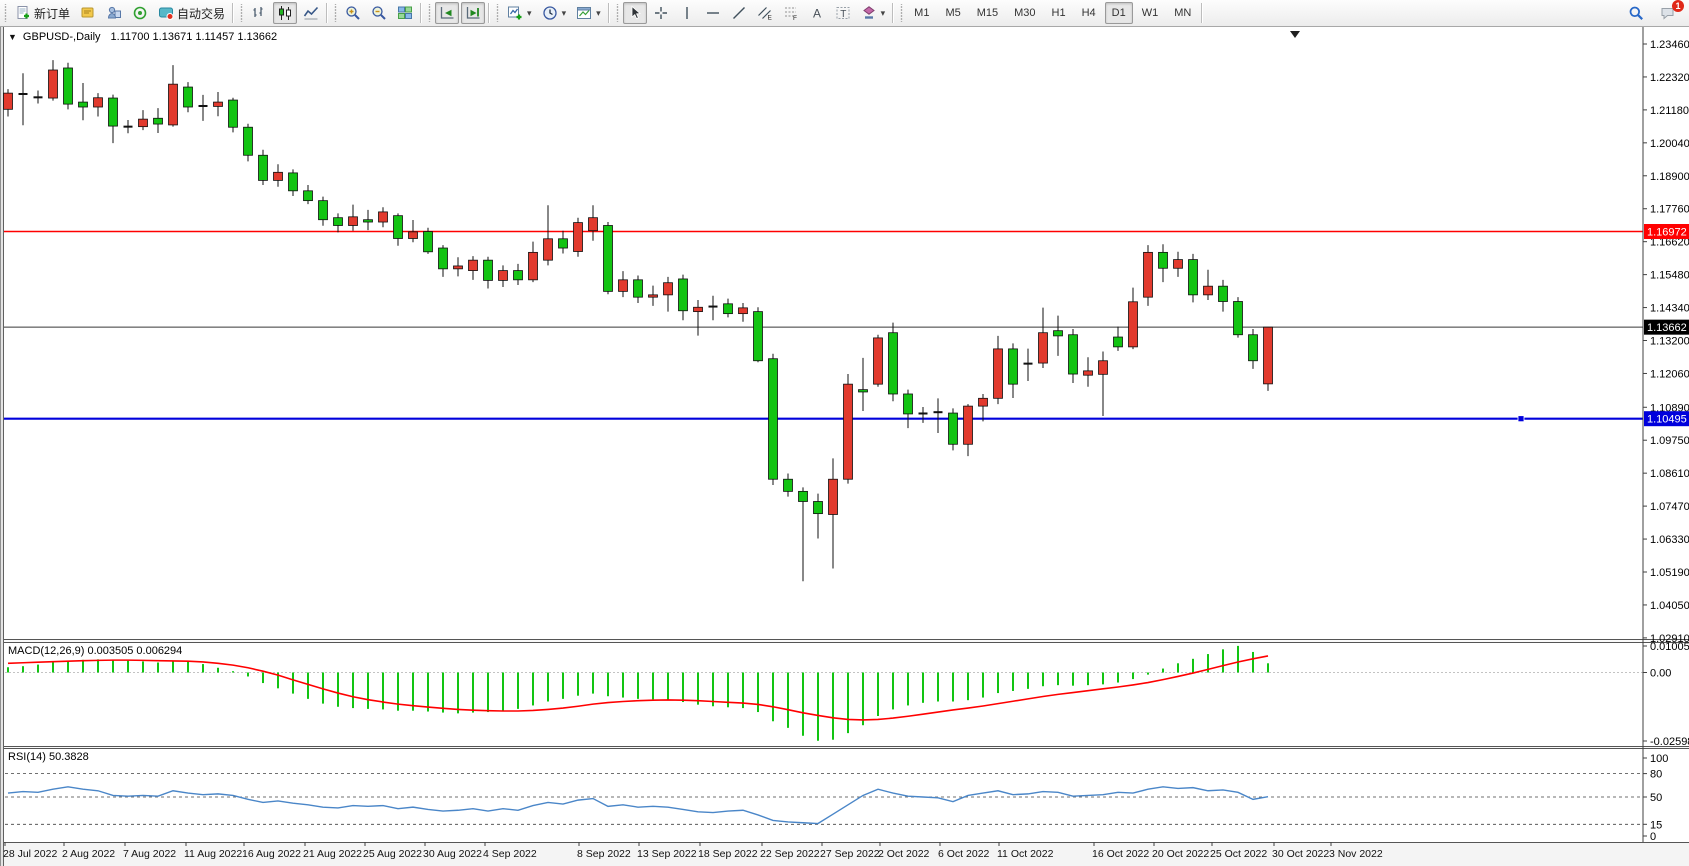 This screenshot has width=1689, height=866. What do you see at coordinates (52, 13) in the screenshot?
I see `new-order-button-label: 新订单` at bounding box center [52, 13].